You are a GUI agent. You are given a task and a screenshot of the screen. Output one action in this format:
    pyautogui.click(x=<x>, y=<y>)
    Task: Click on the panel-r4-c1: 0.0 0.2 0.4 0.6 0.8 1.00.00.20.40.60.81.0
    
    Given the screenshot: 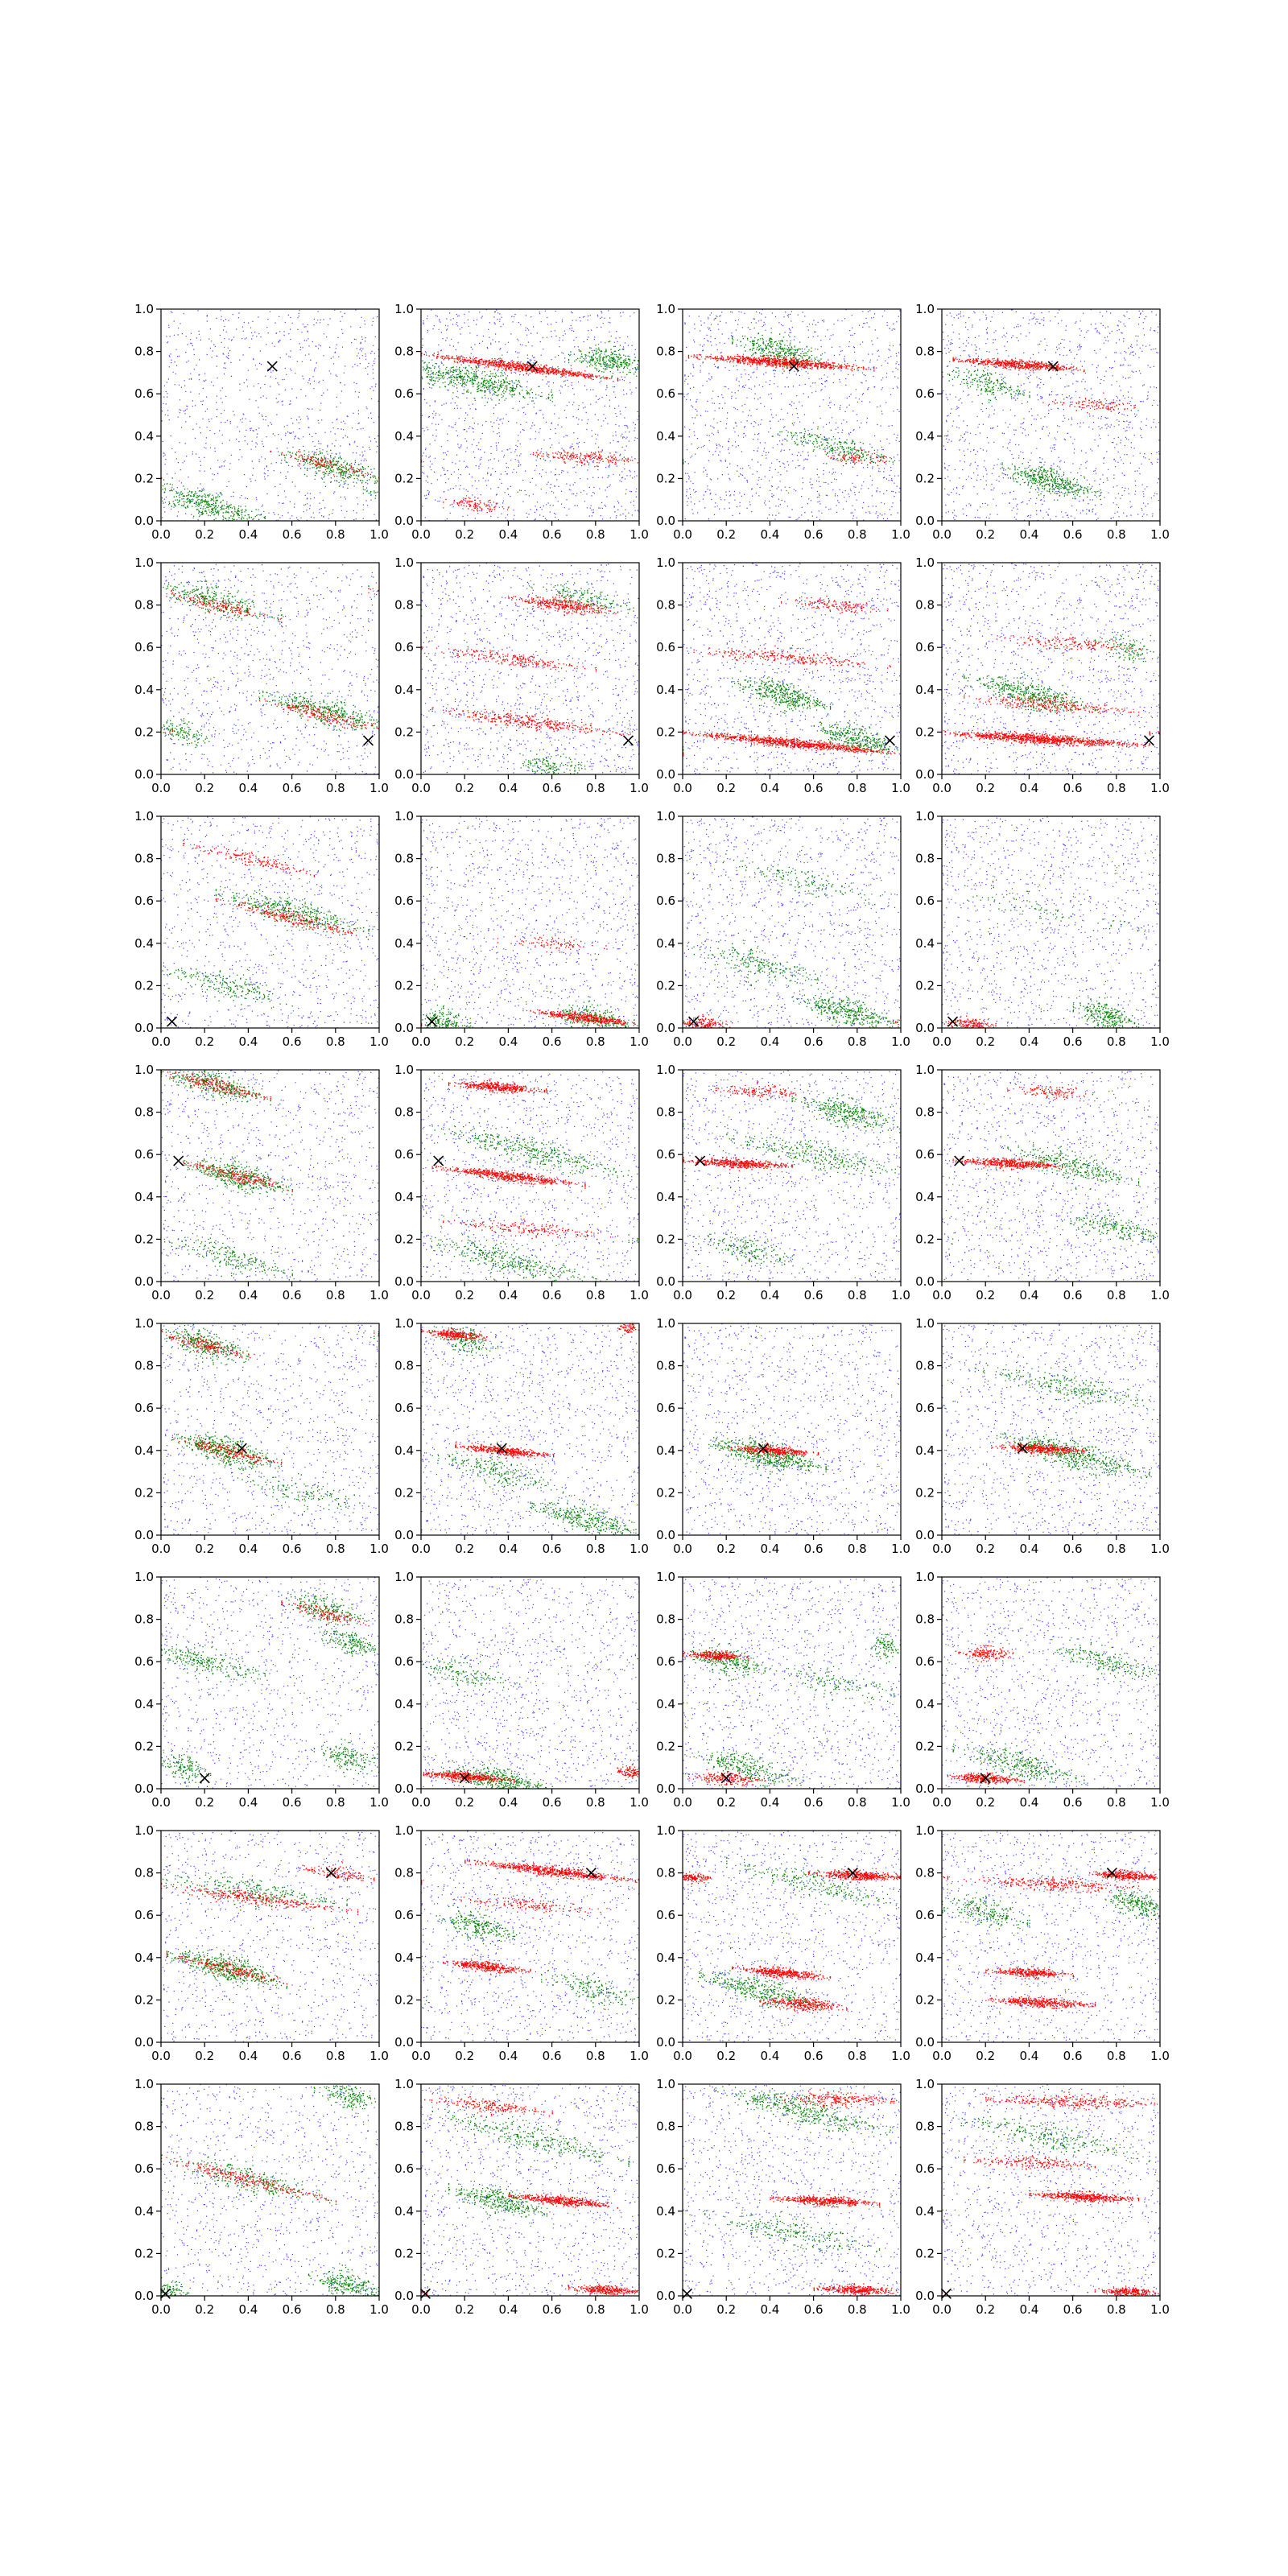 What is the action you would take?
    pyautogui.click(x=261, y=1182)
    